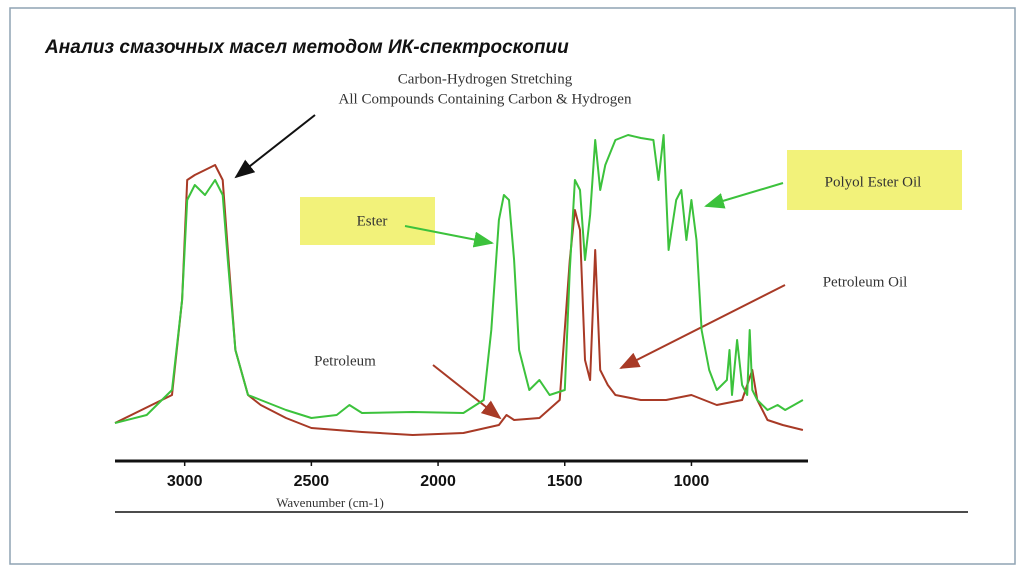 This screenshot has width=1024, height=574. What do you see at coordinates (692, 481) in the screenshot?
I see `x-tick-label: 1000` at bounding box center [692, 481].